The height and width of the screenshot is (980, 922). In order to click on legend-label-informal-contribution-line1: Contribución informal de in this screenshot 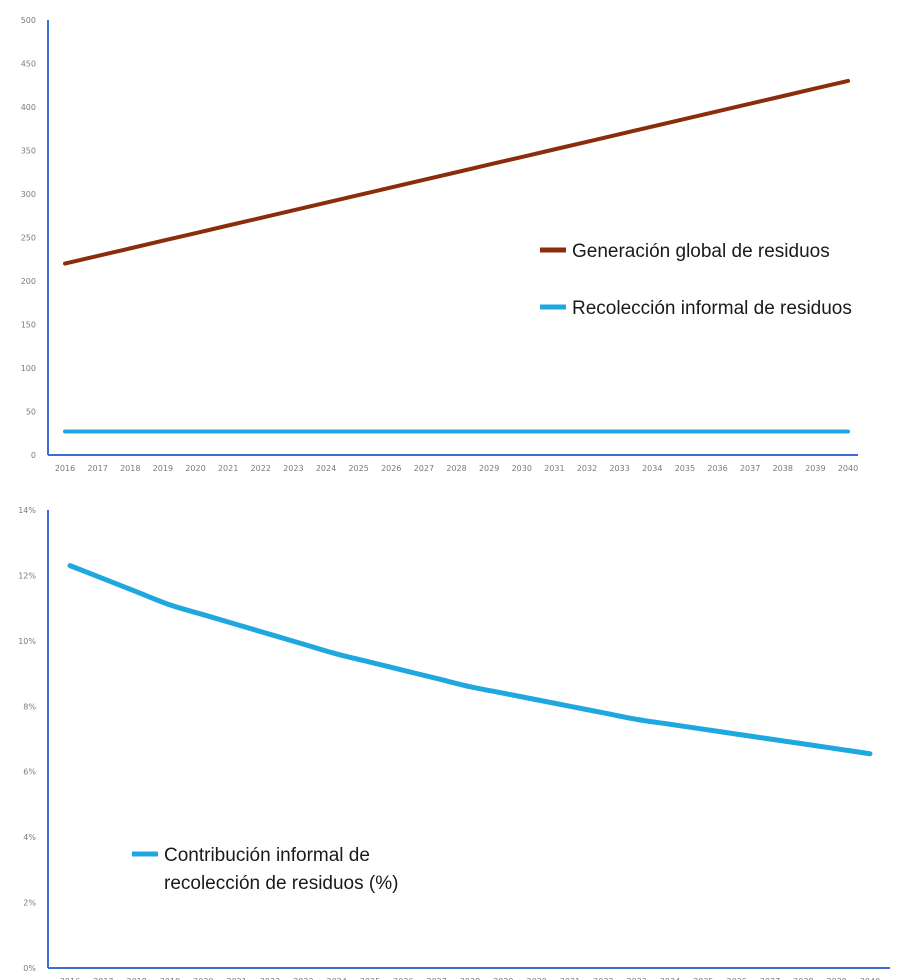, I will do `click(267, 855)`.